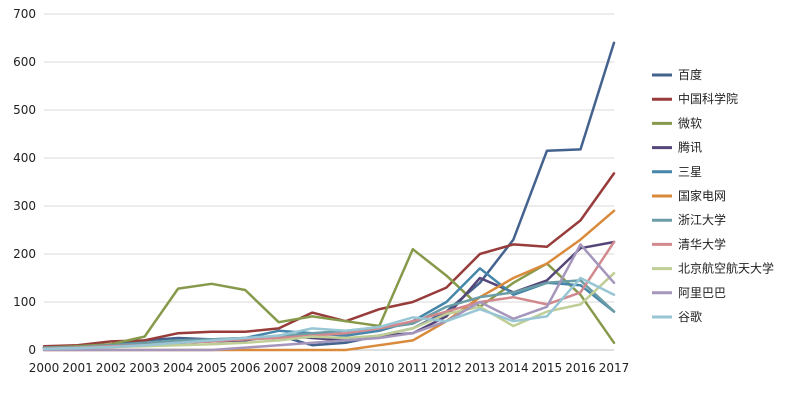 This screenshot has width=800, height=406. What do you see at coordinates (702, 195) in the screenshot?
I see `legend-label: 国家电网` at bounding box center [702, 195].